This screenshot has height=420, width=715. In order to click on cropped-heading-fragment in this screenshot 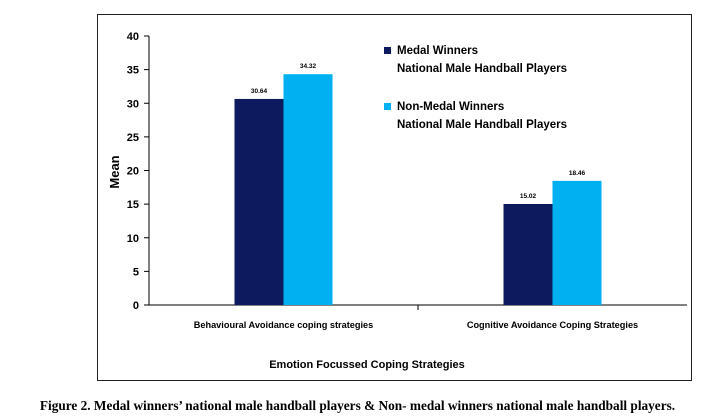, I will do `click(357, 3)`.